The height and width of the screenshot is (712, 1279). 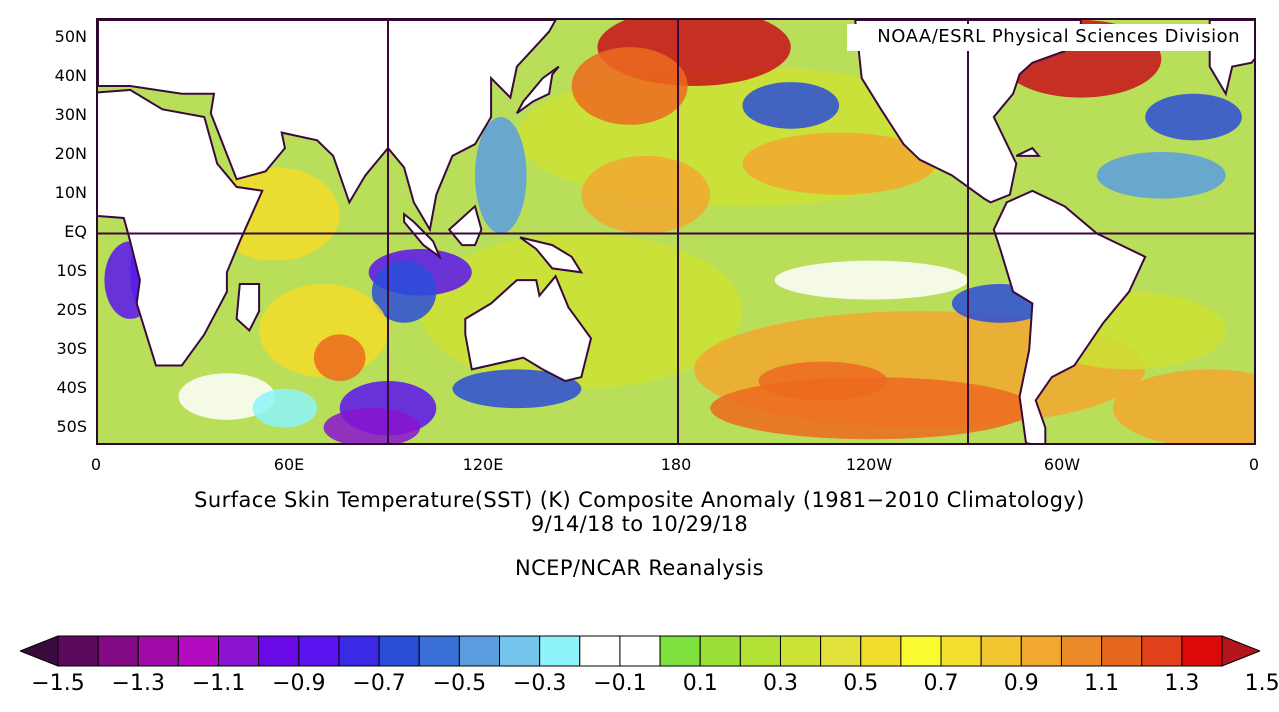 I want to click on new-guinea-landmass, so click(x=551, y=255).